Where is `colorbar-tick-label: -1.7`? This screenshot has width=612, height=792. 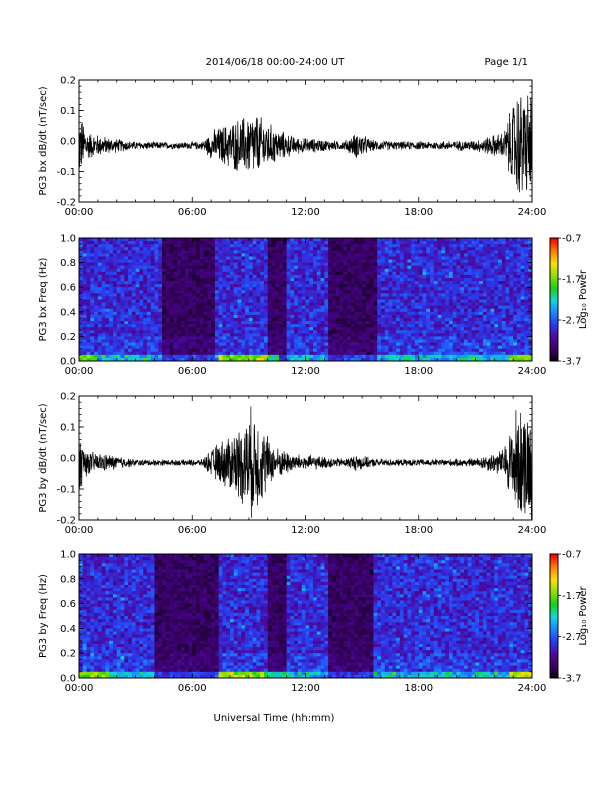 colorbar-tick-label: -1.7 is located at coordinates (572, 280).